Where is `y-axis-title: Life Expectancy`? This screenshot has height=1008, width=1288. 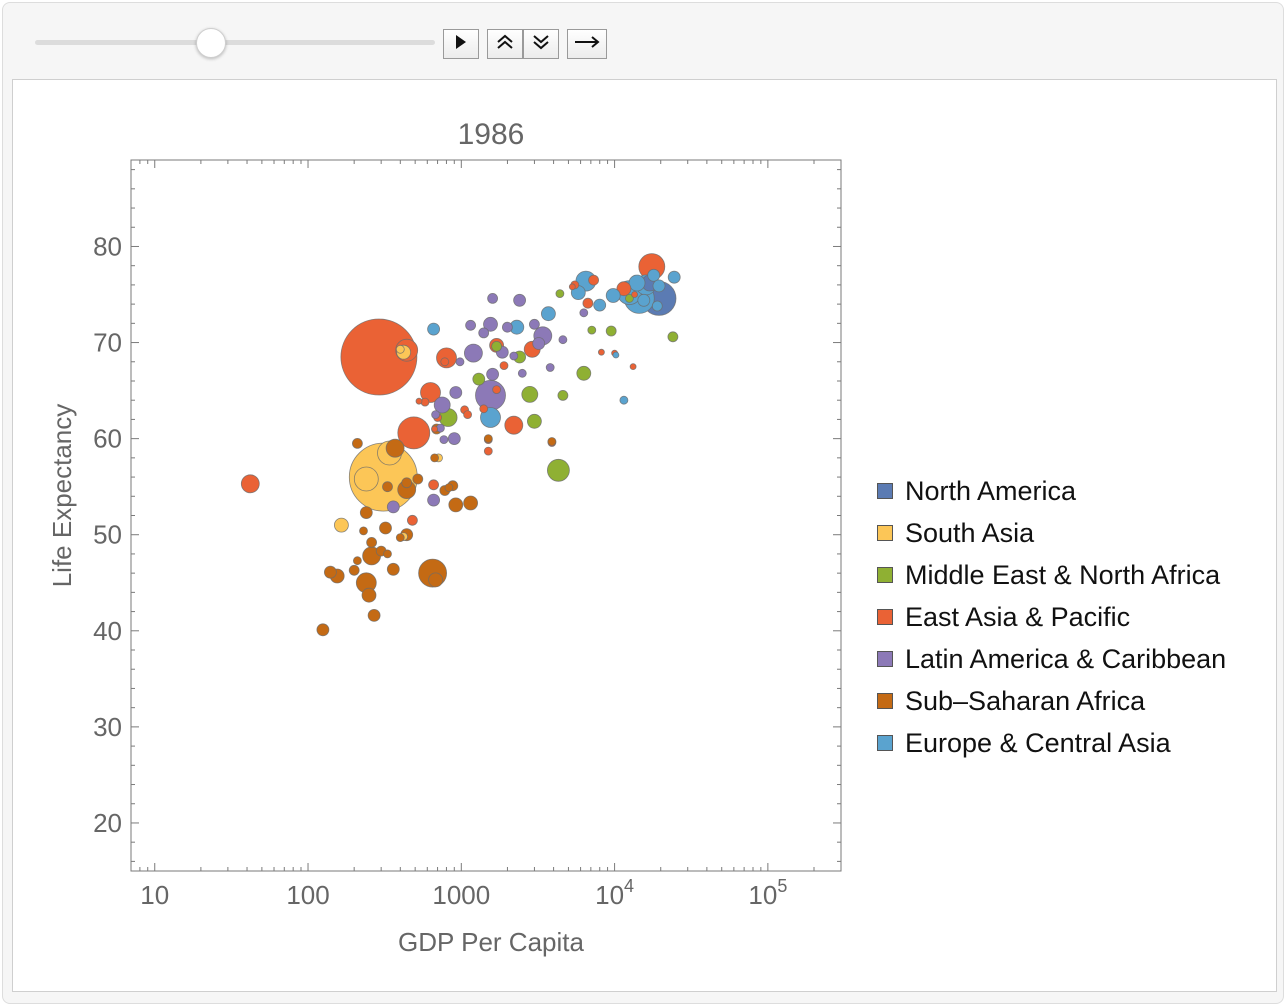 y-axis-title: Life Expectancy is located at coordinates (62, 496).